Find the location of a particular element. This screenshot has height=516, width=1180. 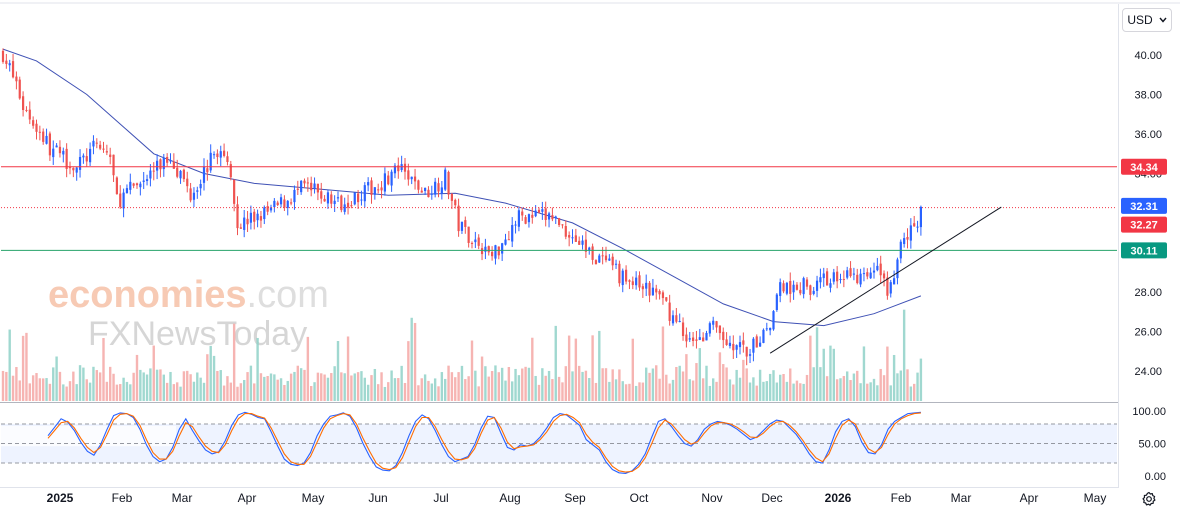

watermark-logo-text: economies.com is located at coordinates (188, 295).